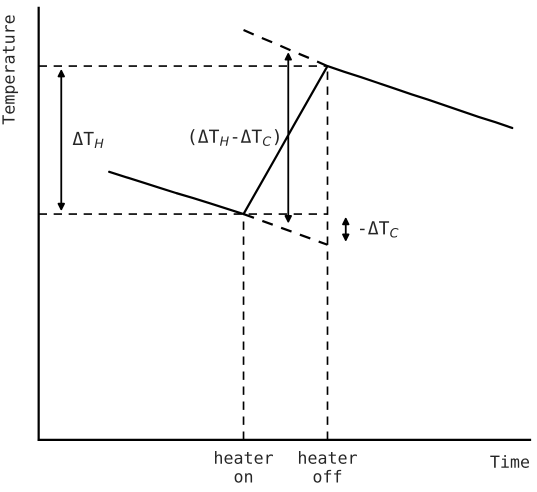  What do you see at coordinates (88, 140) in the screenshot?
I see `annotation: ΔT$_{H}$` at bounding box center [88, 140].